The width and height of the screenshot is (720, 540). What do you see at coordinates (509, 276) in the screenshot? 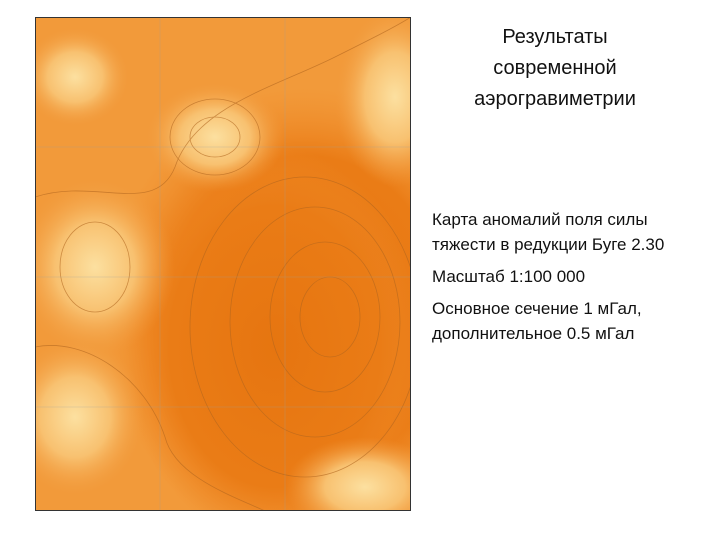
I see `map-scale: Масштаб 1:100 000` at bounding box center [509, 276].